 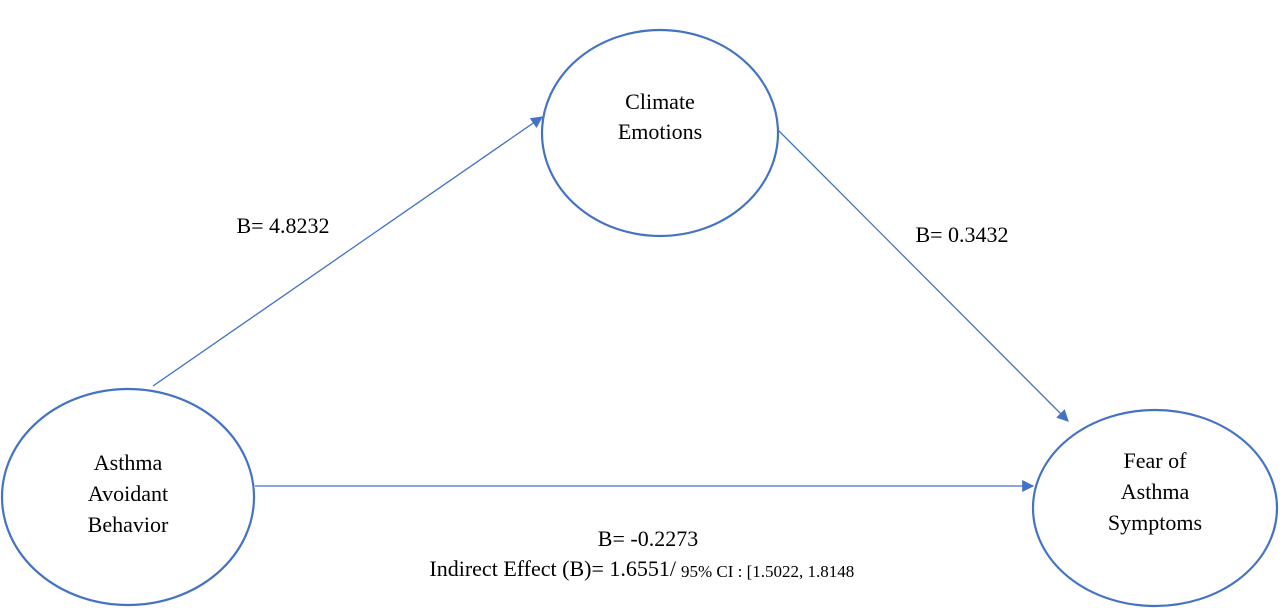 What do you see at coordinates (128, 524) in the screenshot?
I see `node-label: Behavior` at bounding box center [128, 524].